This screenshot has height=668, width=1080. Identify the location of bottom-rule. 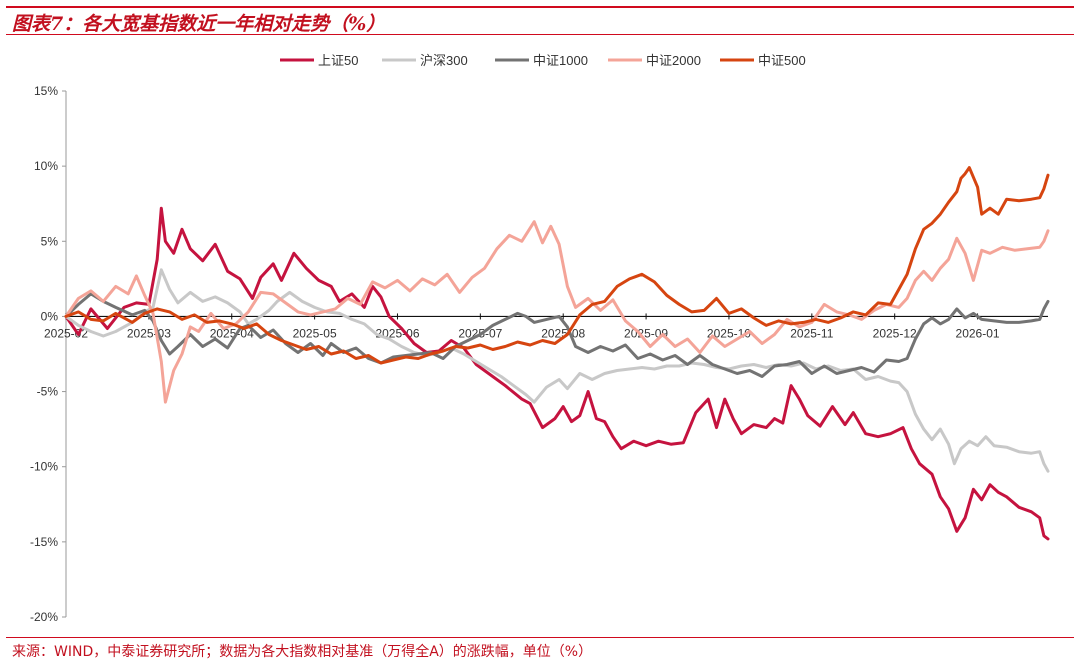
(540, 637).